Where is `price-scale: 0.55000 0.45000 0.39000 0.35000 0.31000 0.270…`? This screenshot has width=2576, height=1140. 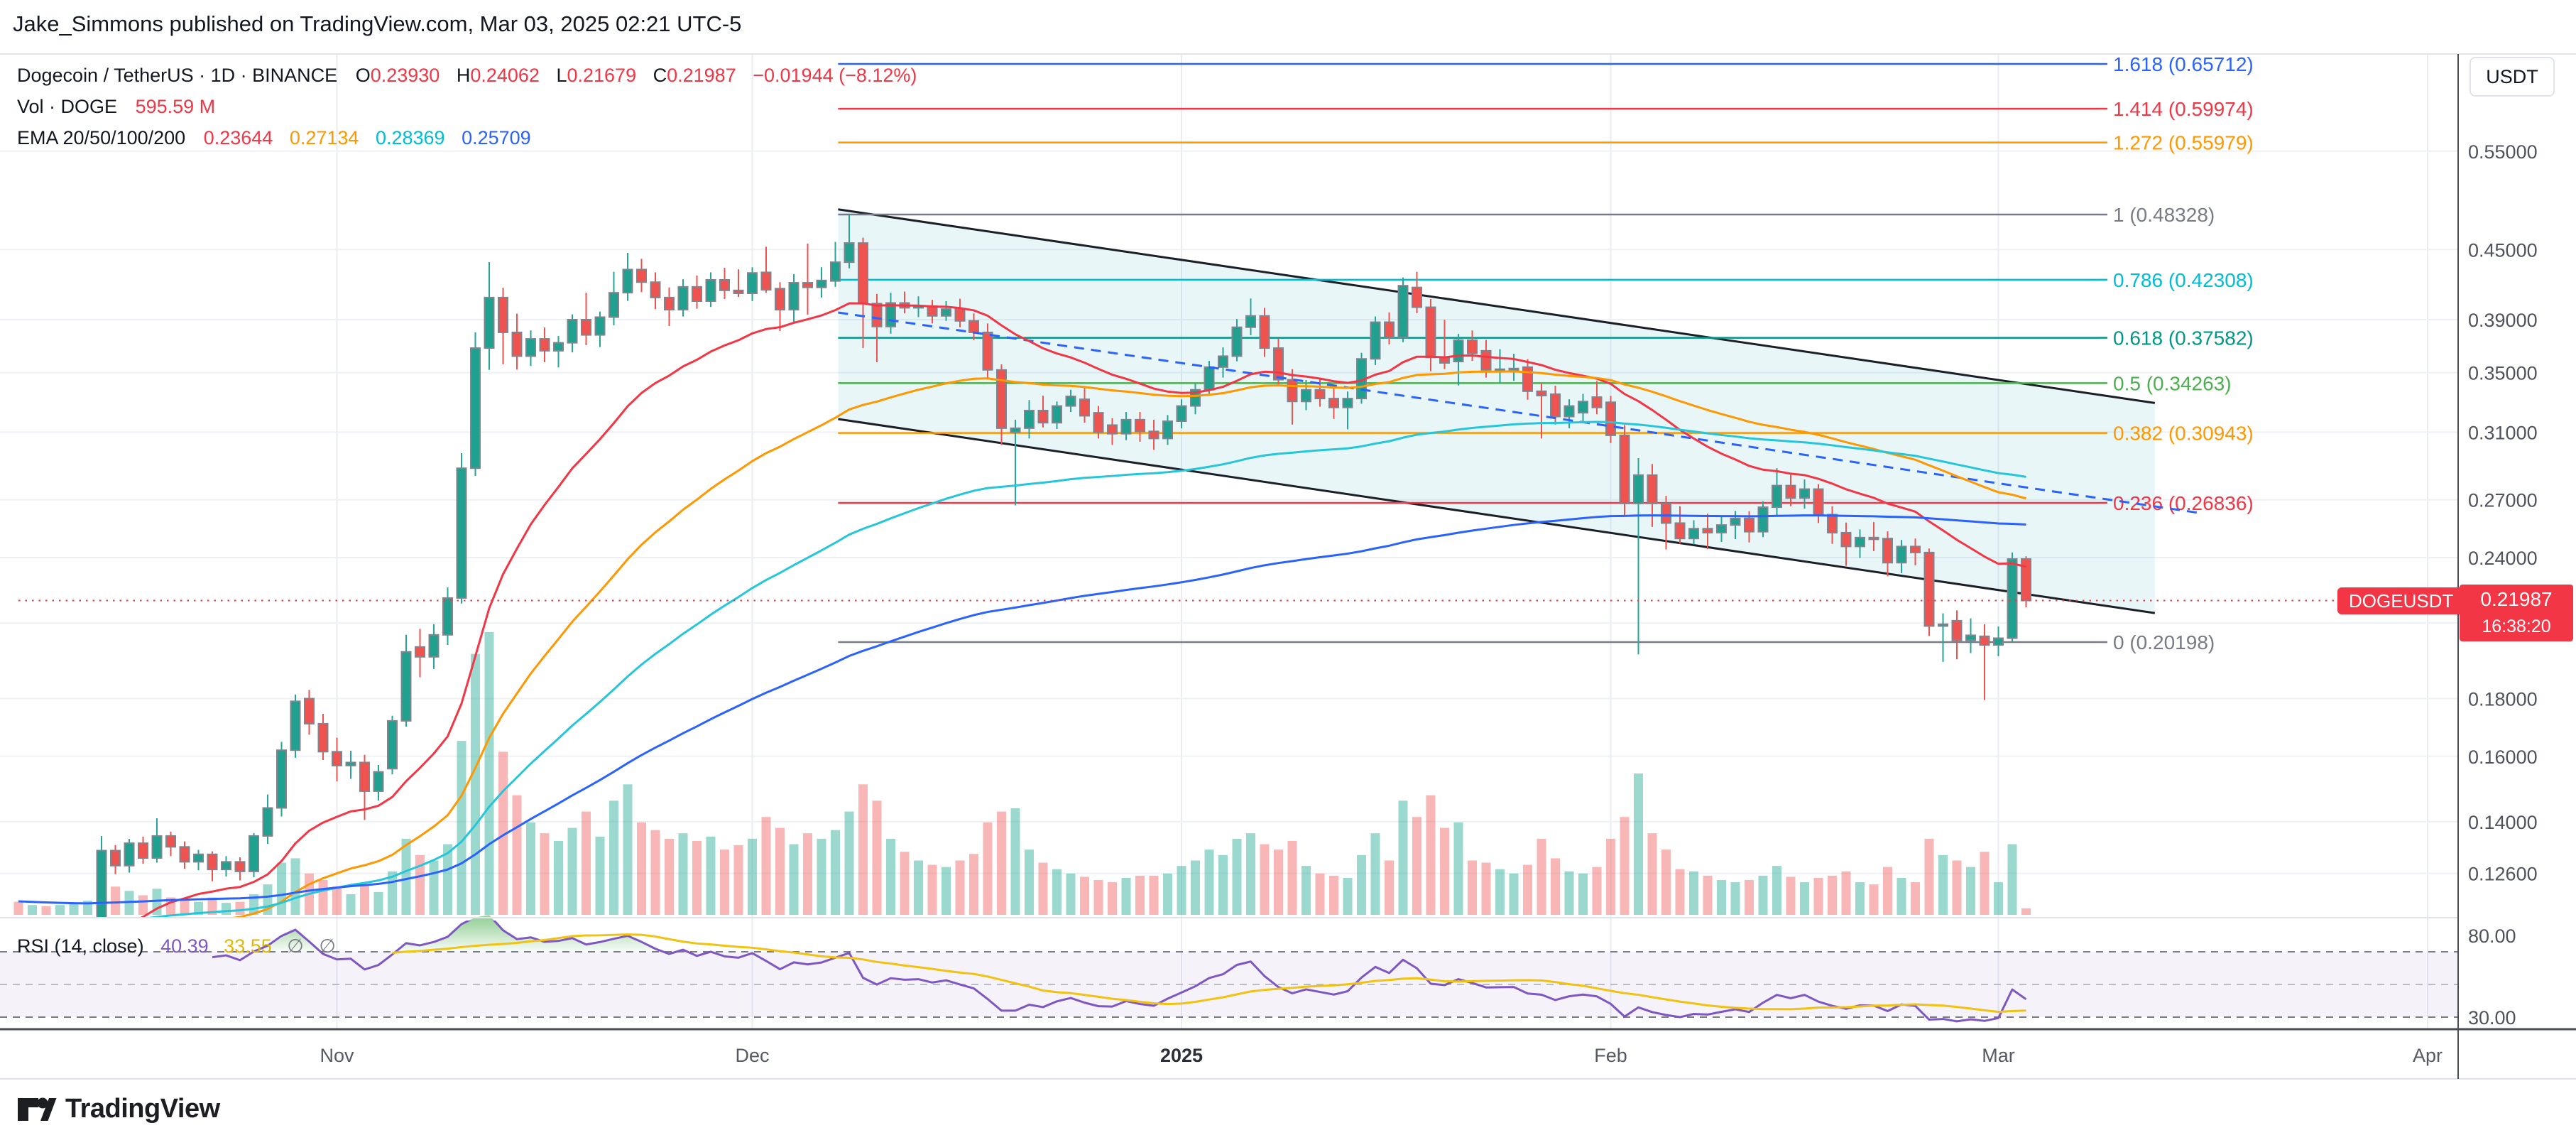 price-scale: 0.55000 0.45000 0.39000 0.35000 0.31000 0.270… is located at coordinates (2503, 584).